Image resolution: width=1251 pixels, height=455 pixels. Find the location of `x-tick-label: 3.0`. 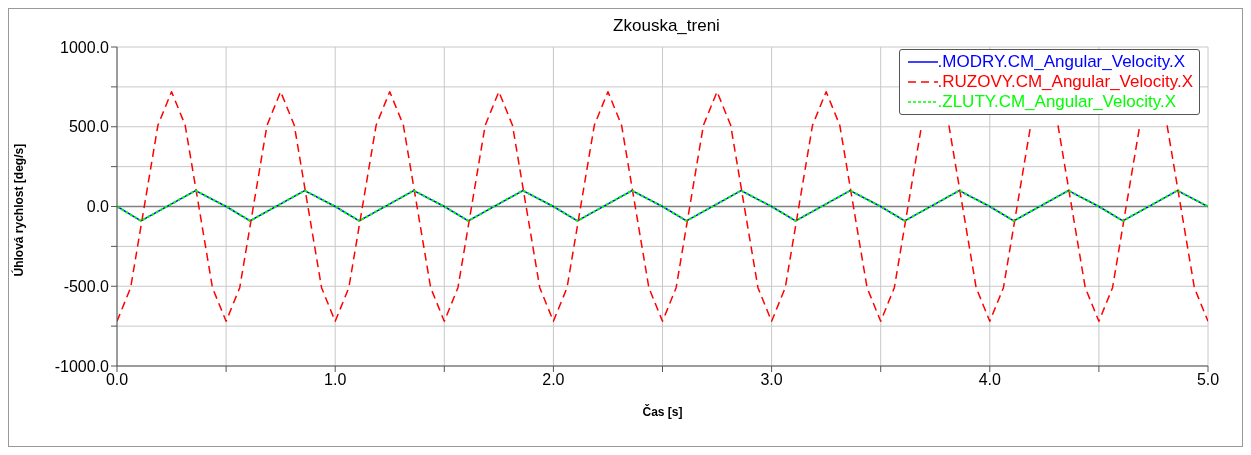

x-tick-label: 3.0 is located at coordinates (771, 380).